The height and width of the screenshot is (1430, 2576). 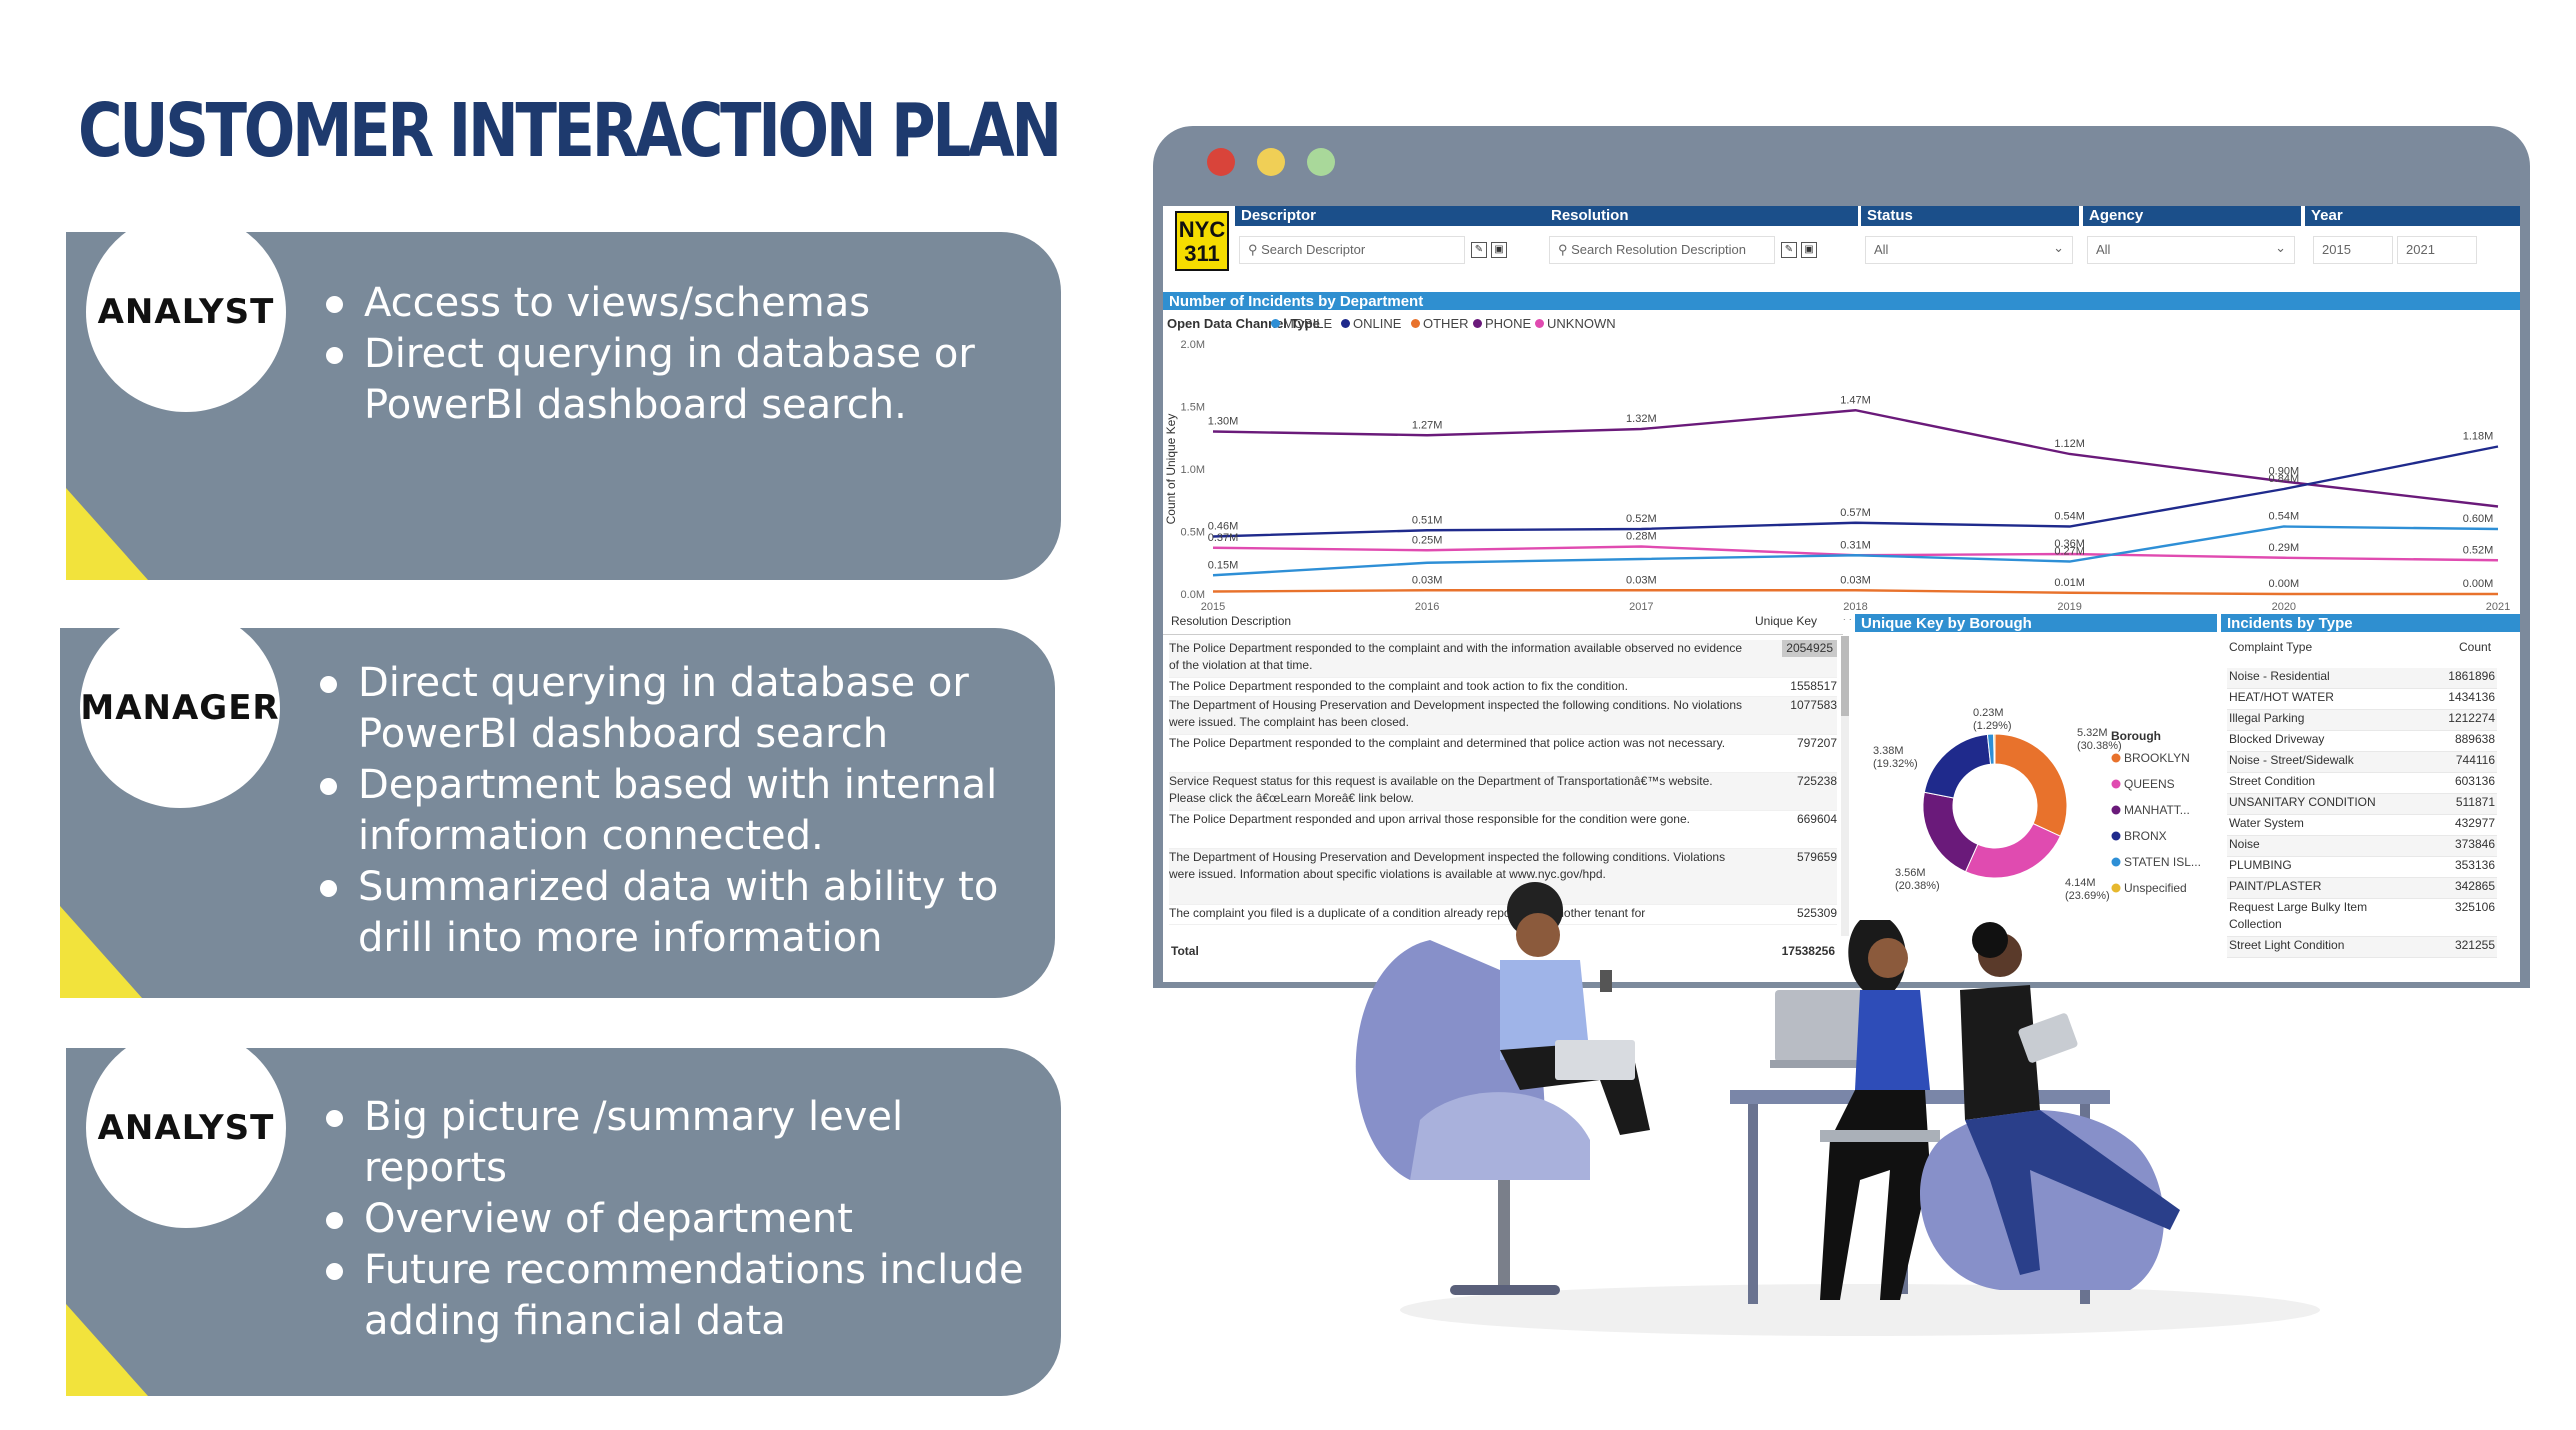 I want to click on table-row: UNSANITARY CONDITION 511871, so click(x=2362, y=804).